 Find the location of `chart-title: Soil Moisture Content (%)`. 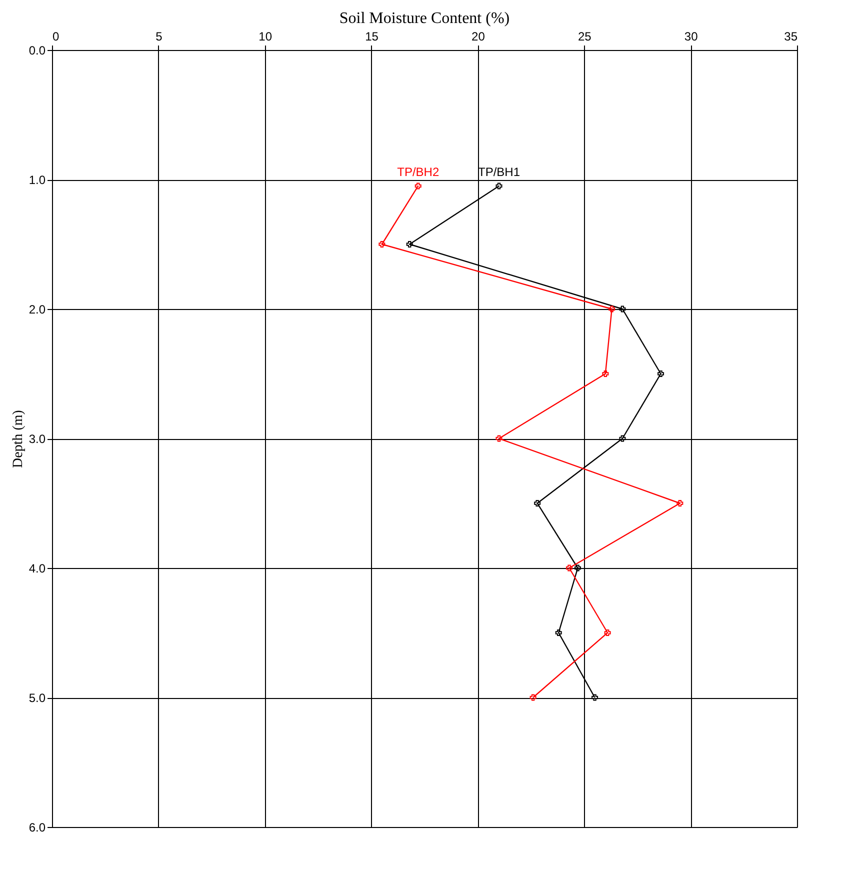

chart-title: Soil Moisture Content (%) is located at coordinates (424, 18).